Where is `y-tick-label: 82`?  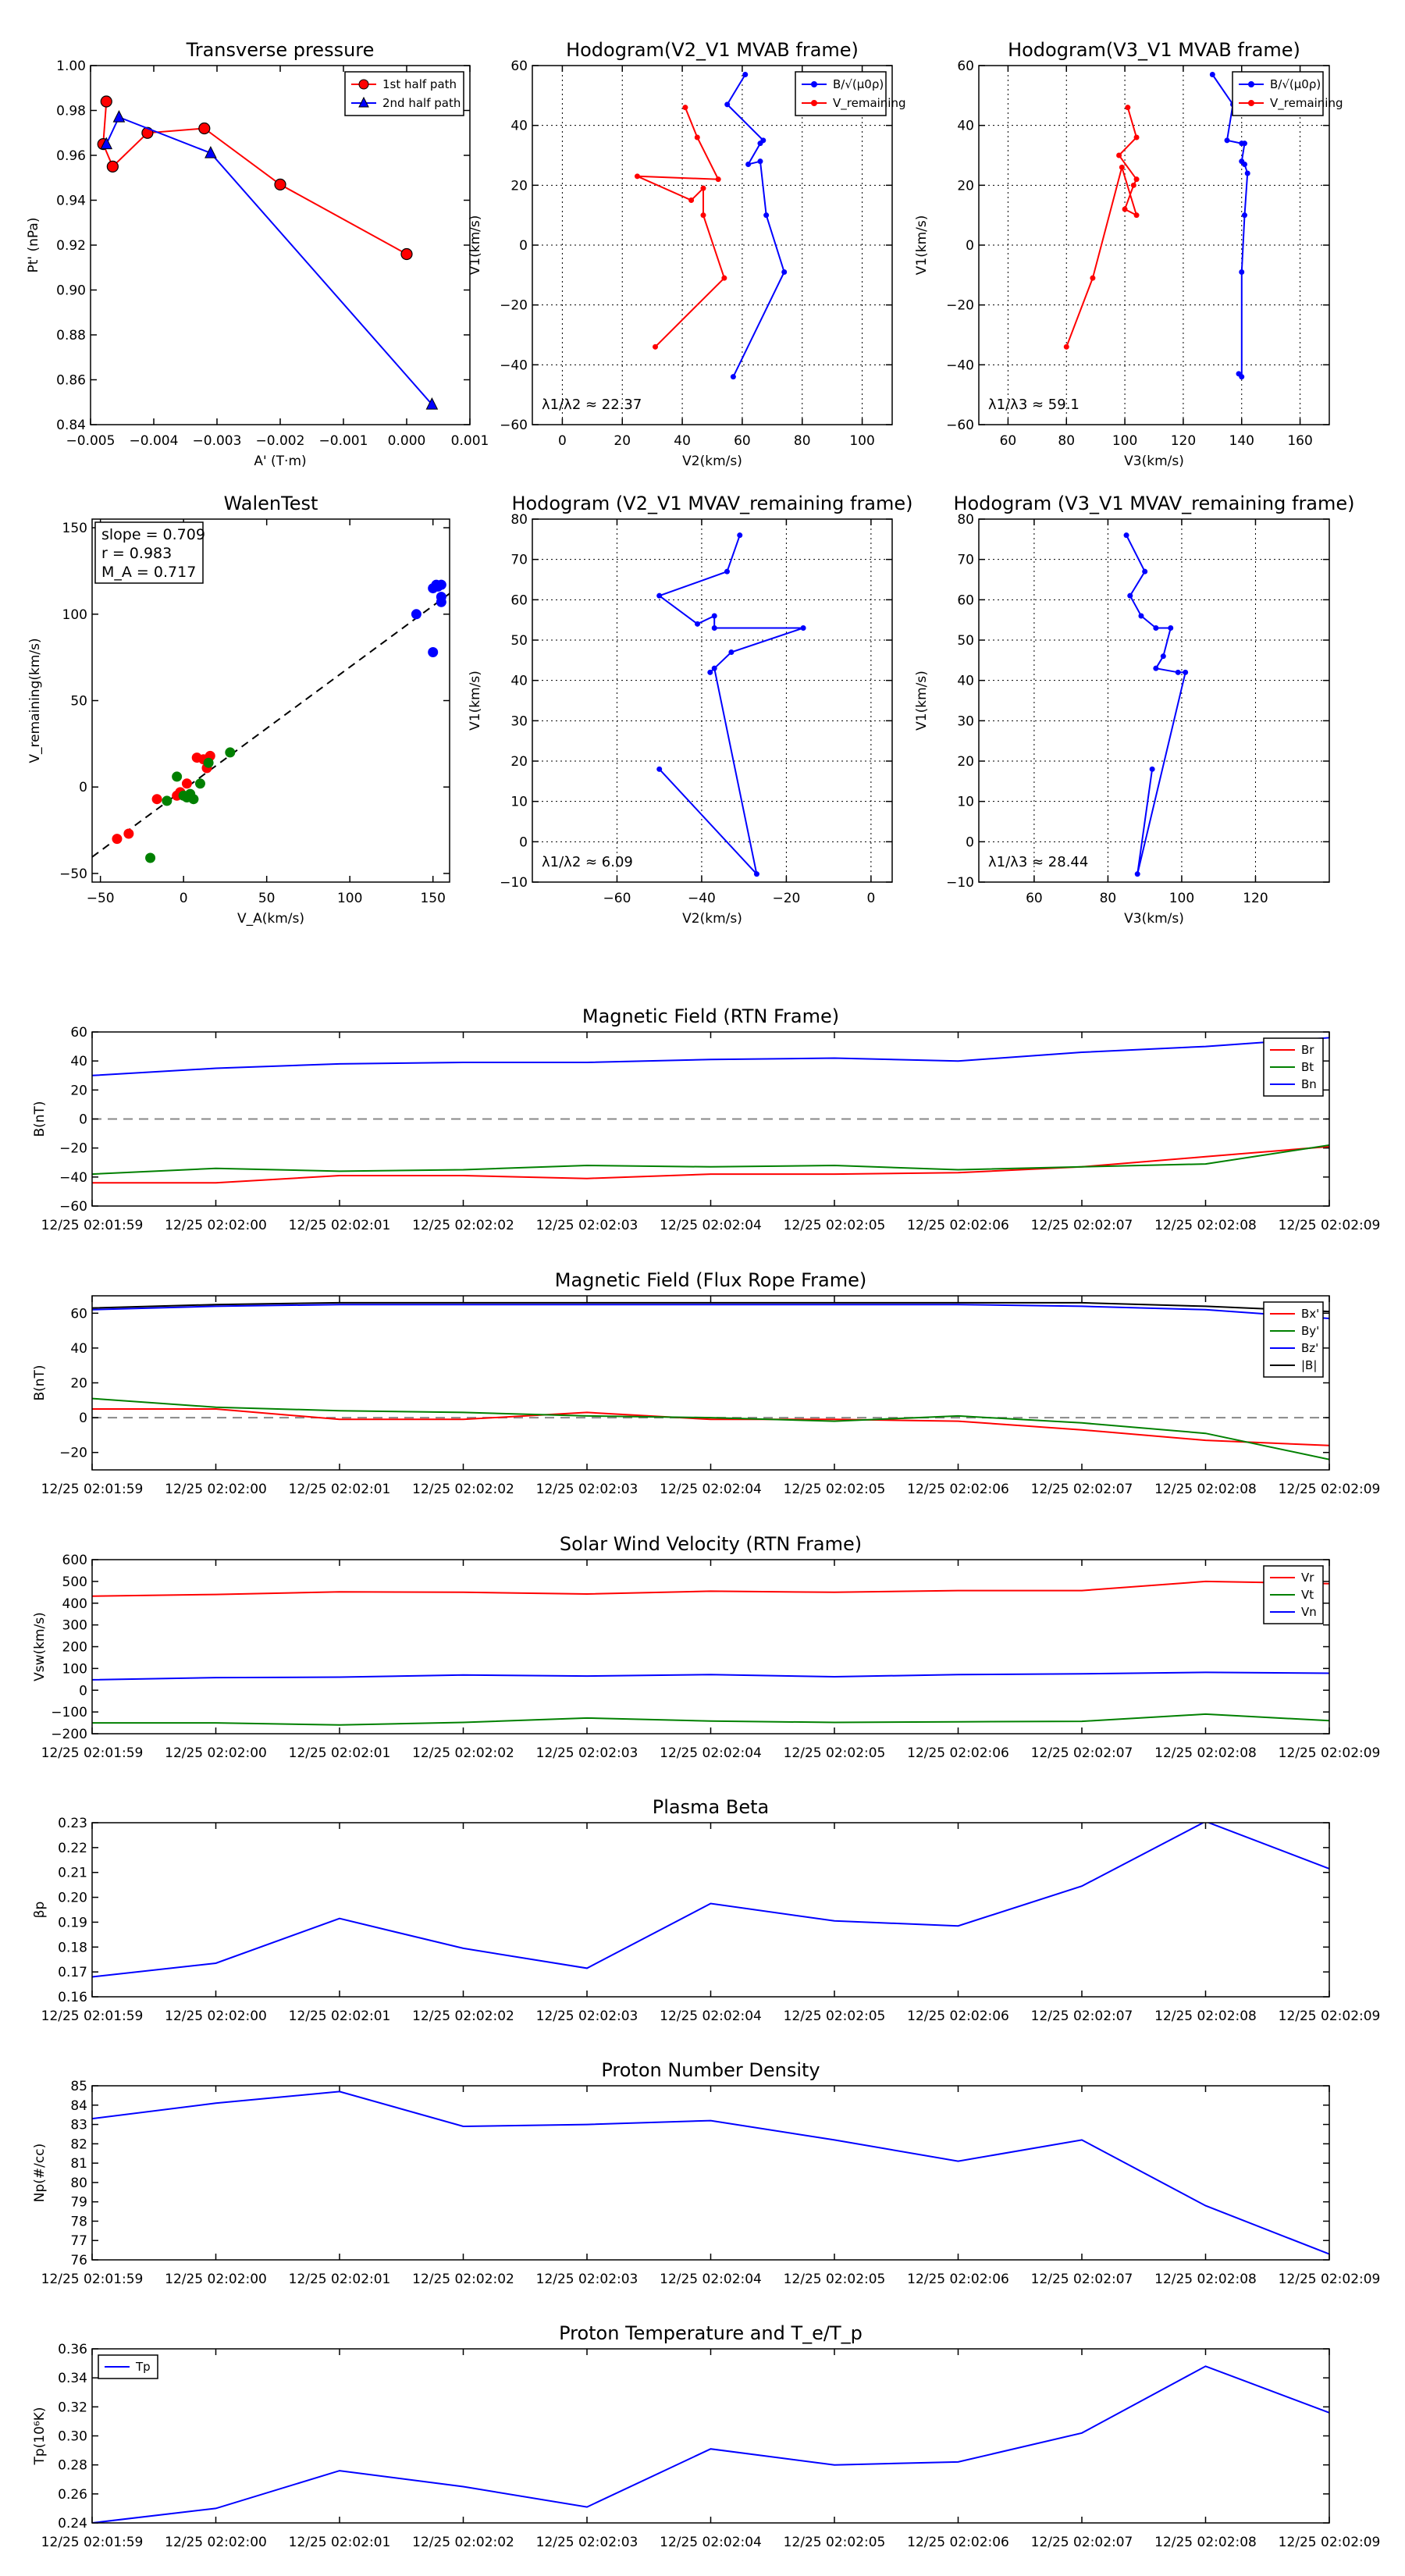
y-tick-label: 82 is located at coordinates (78, 2144).